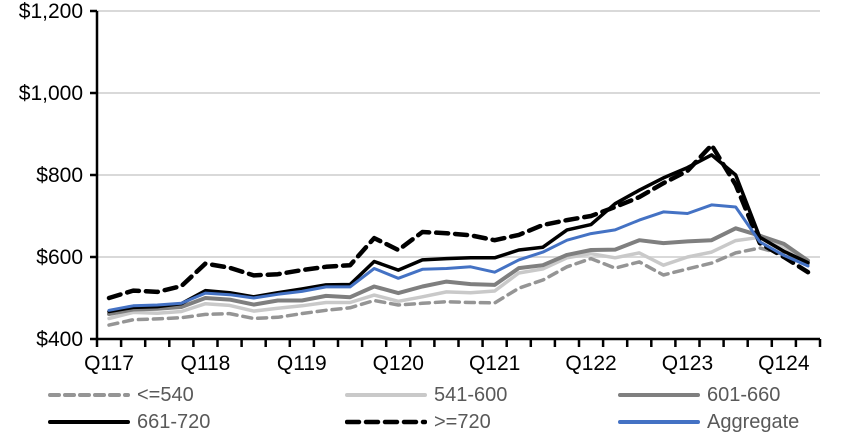 The height and width of the screenshot is (442, 852). Describe the element at coordinates (659, 422) in the screenshot. I see `legend-marker-aggregate` at that location.